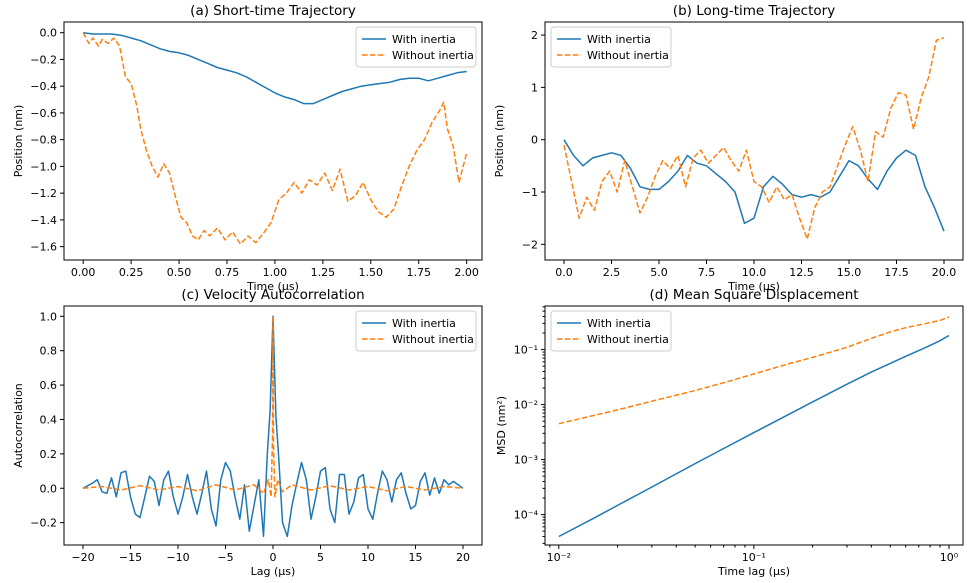 The image size is (977, 583). Describe the element at coordinates (43, 140) in the screenshot. I see `y-tick-label: −0.8` at that location.